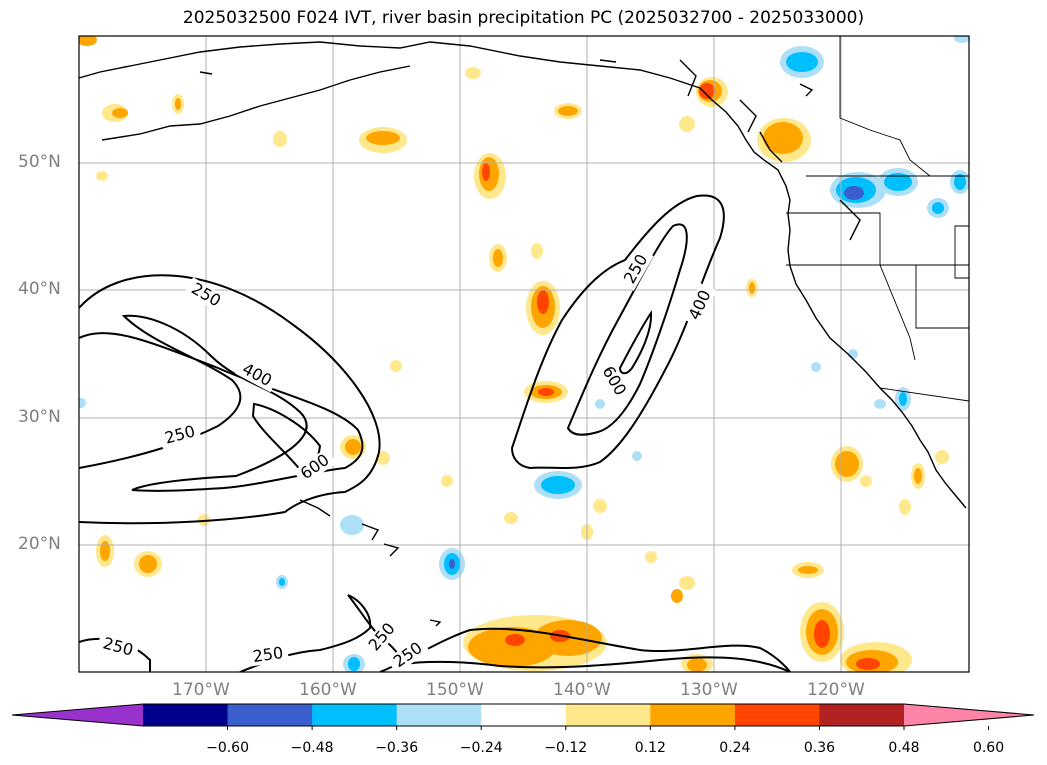  I want to click on colorbar-tick-label: −0.48, so click(312, 748).